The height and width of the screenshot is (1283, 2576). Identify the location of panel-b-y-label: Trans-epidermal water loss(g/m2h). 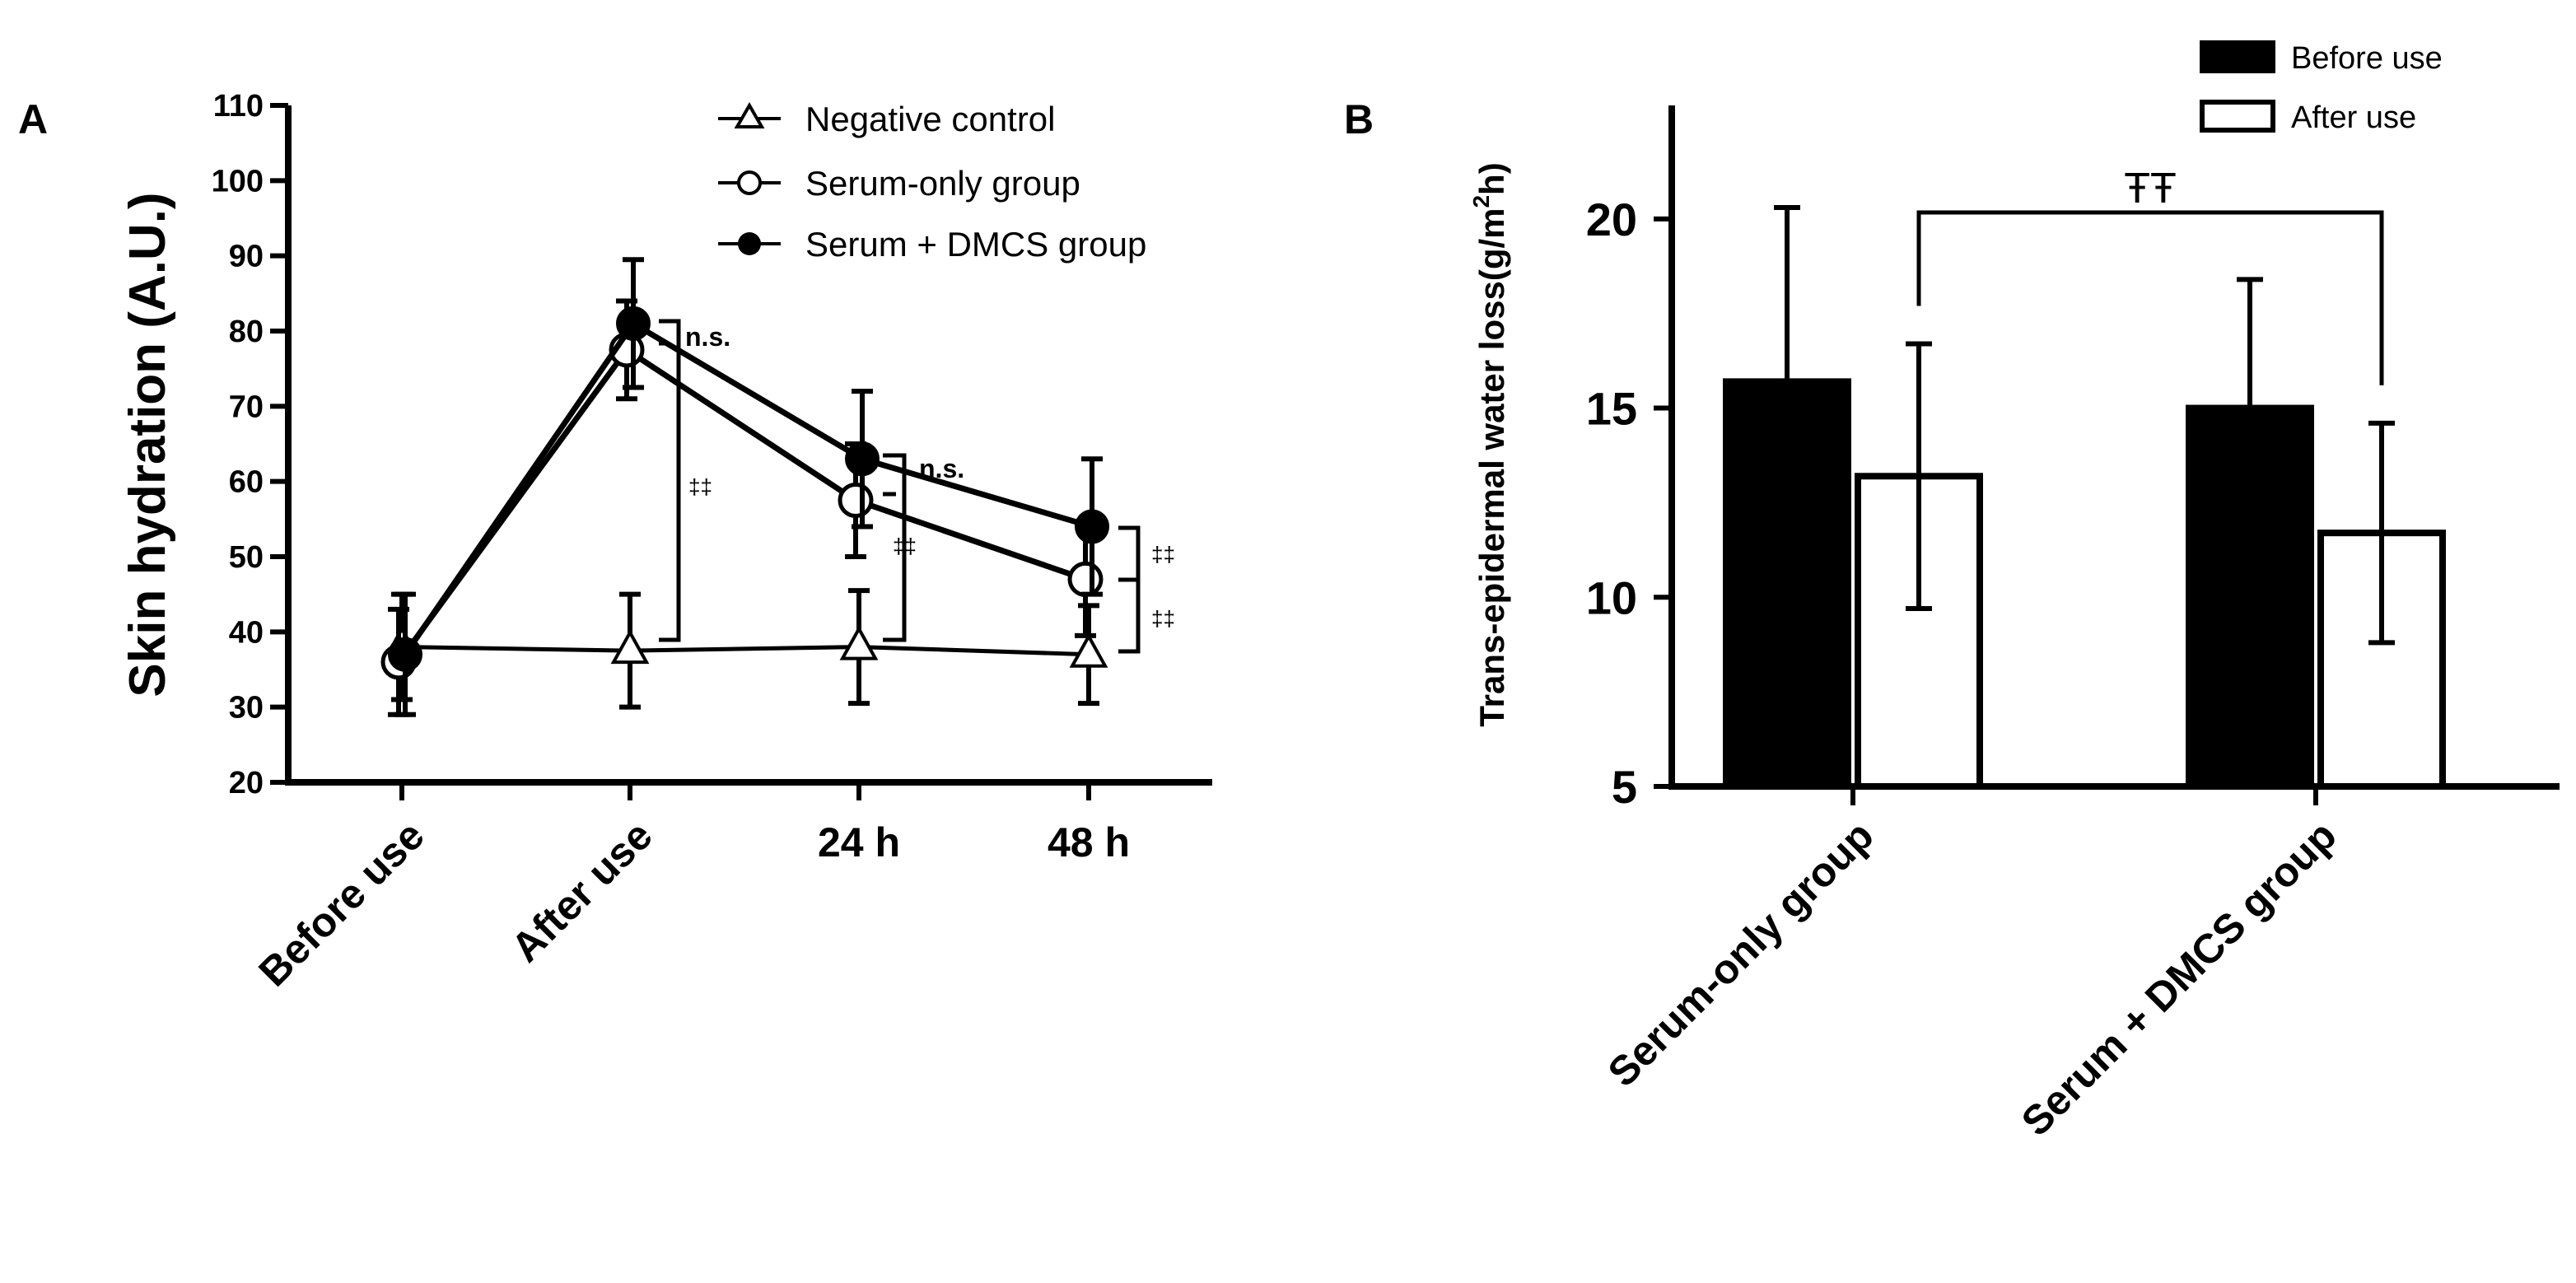
(1489, 444).